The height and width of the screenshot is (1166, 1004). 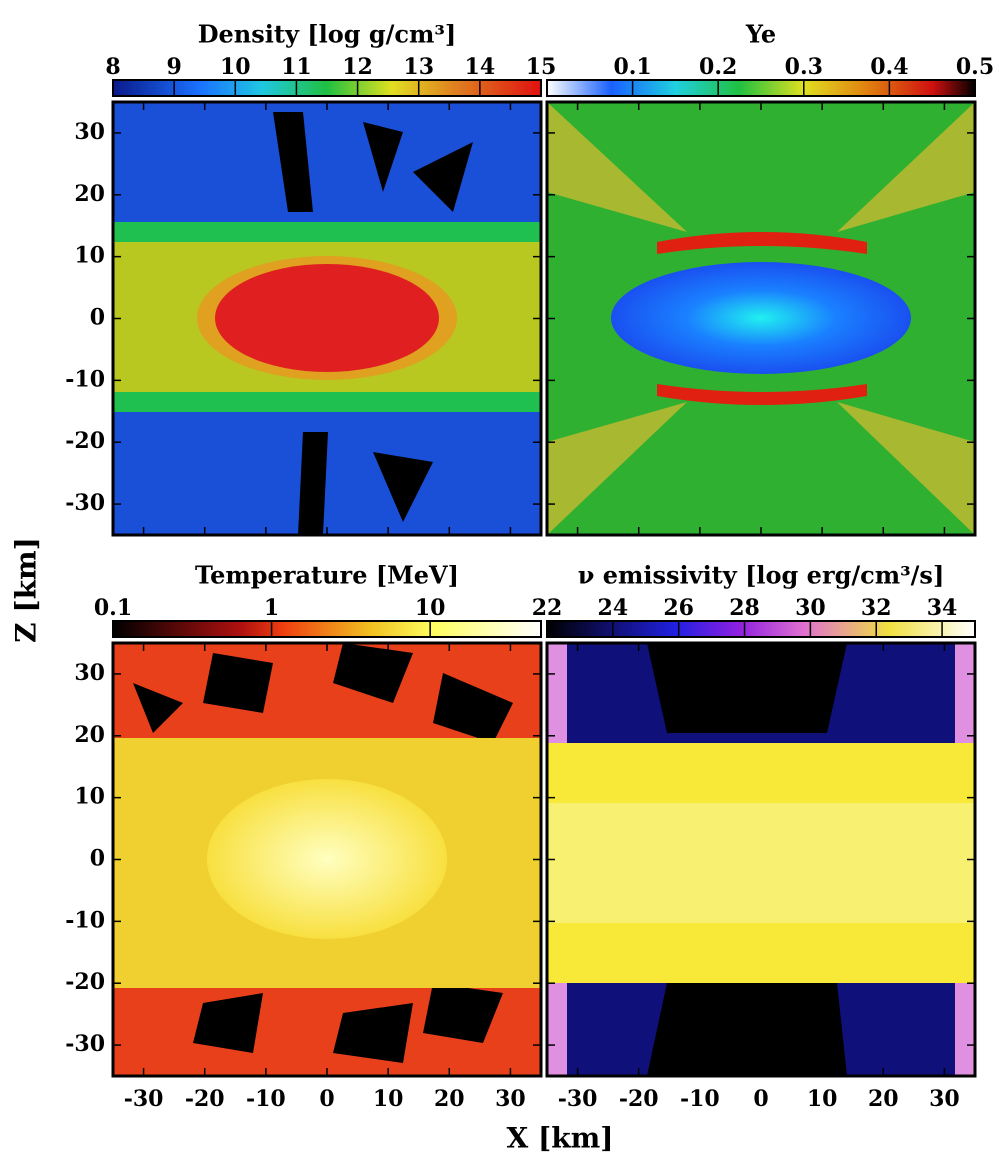 I want to click on y-axis-label: Z [km], so click(x=26, y=590).